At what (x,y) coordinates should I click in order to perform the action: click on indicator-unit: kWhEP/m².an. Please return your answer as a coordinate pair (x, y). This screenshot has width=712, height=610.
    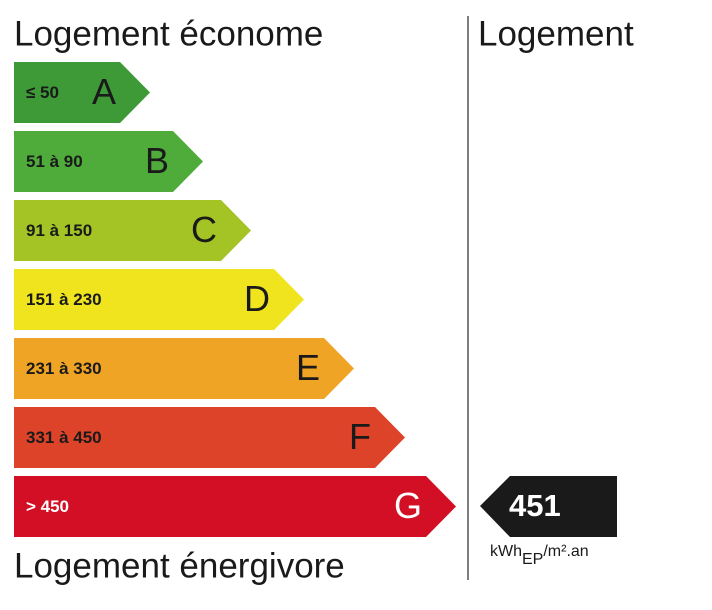
    Looking at the image, I should click on (539, 555).